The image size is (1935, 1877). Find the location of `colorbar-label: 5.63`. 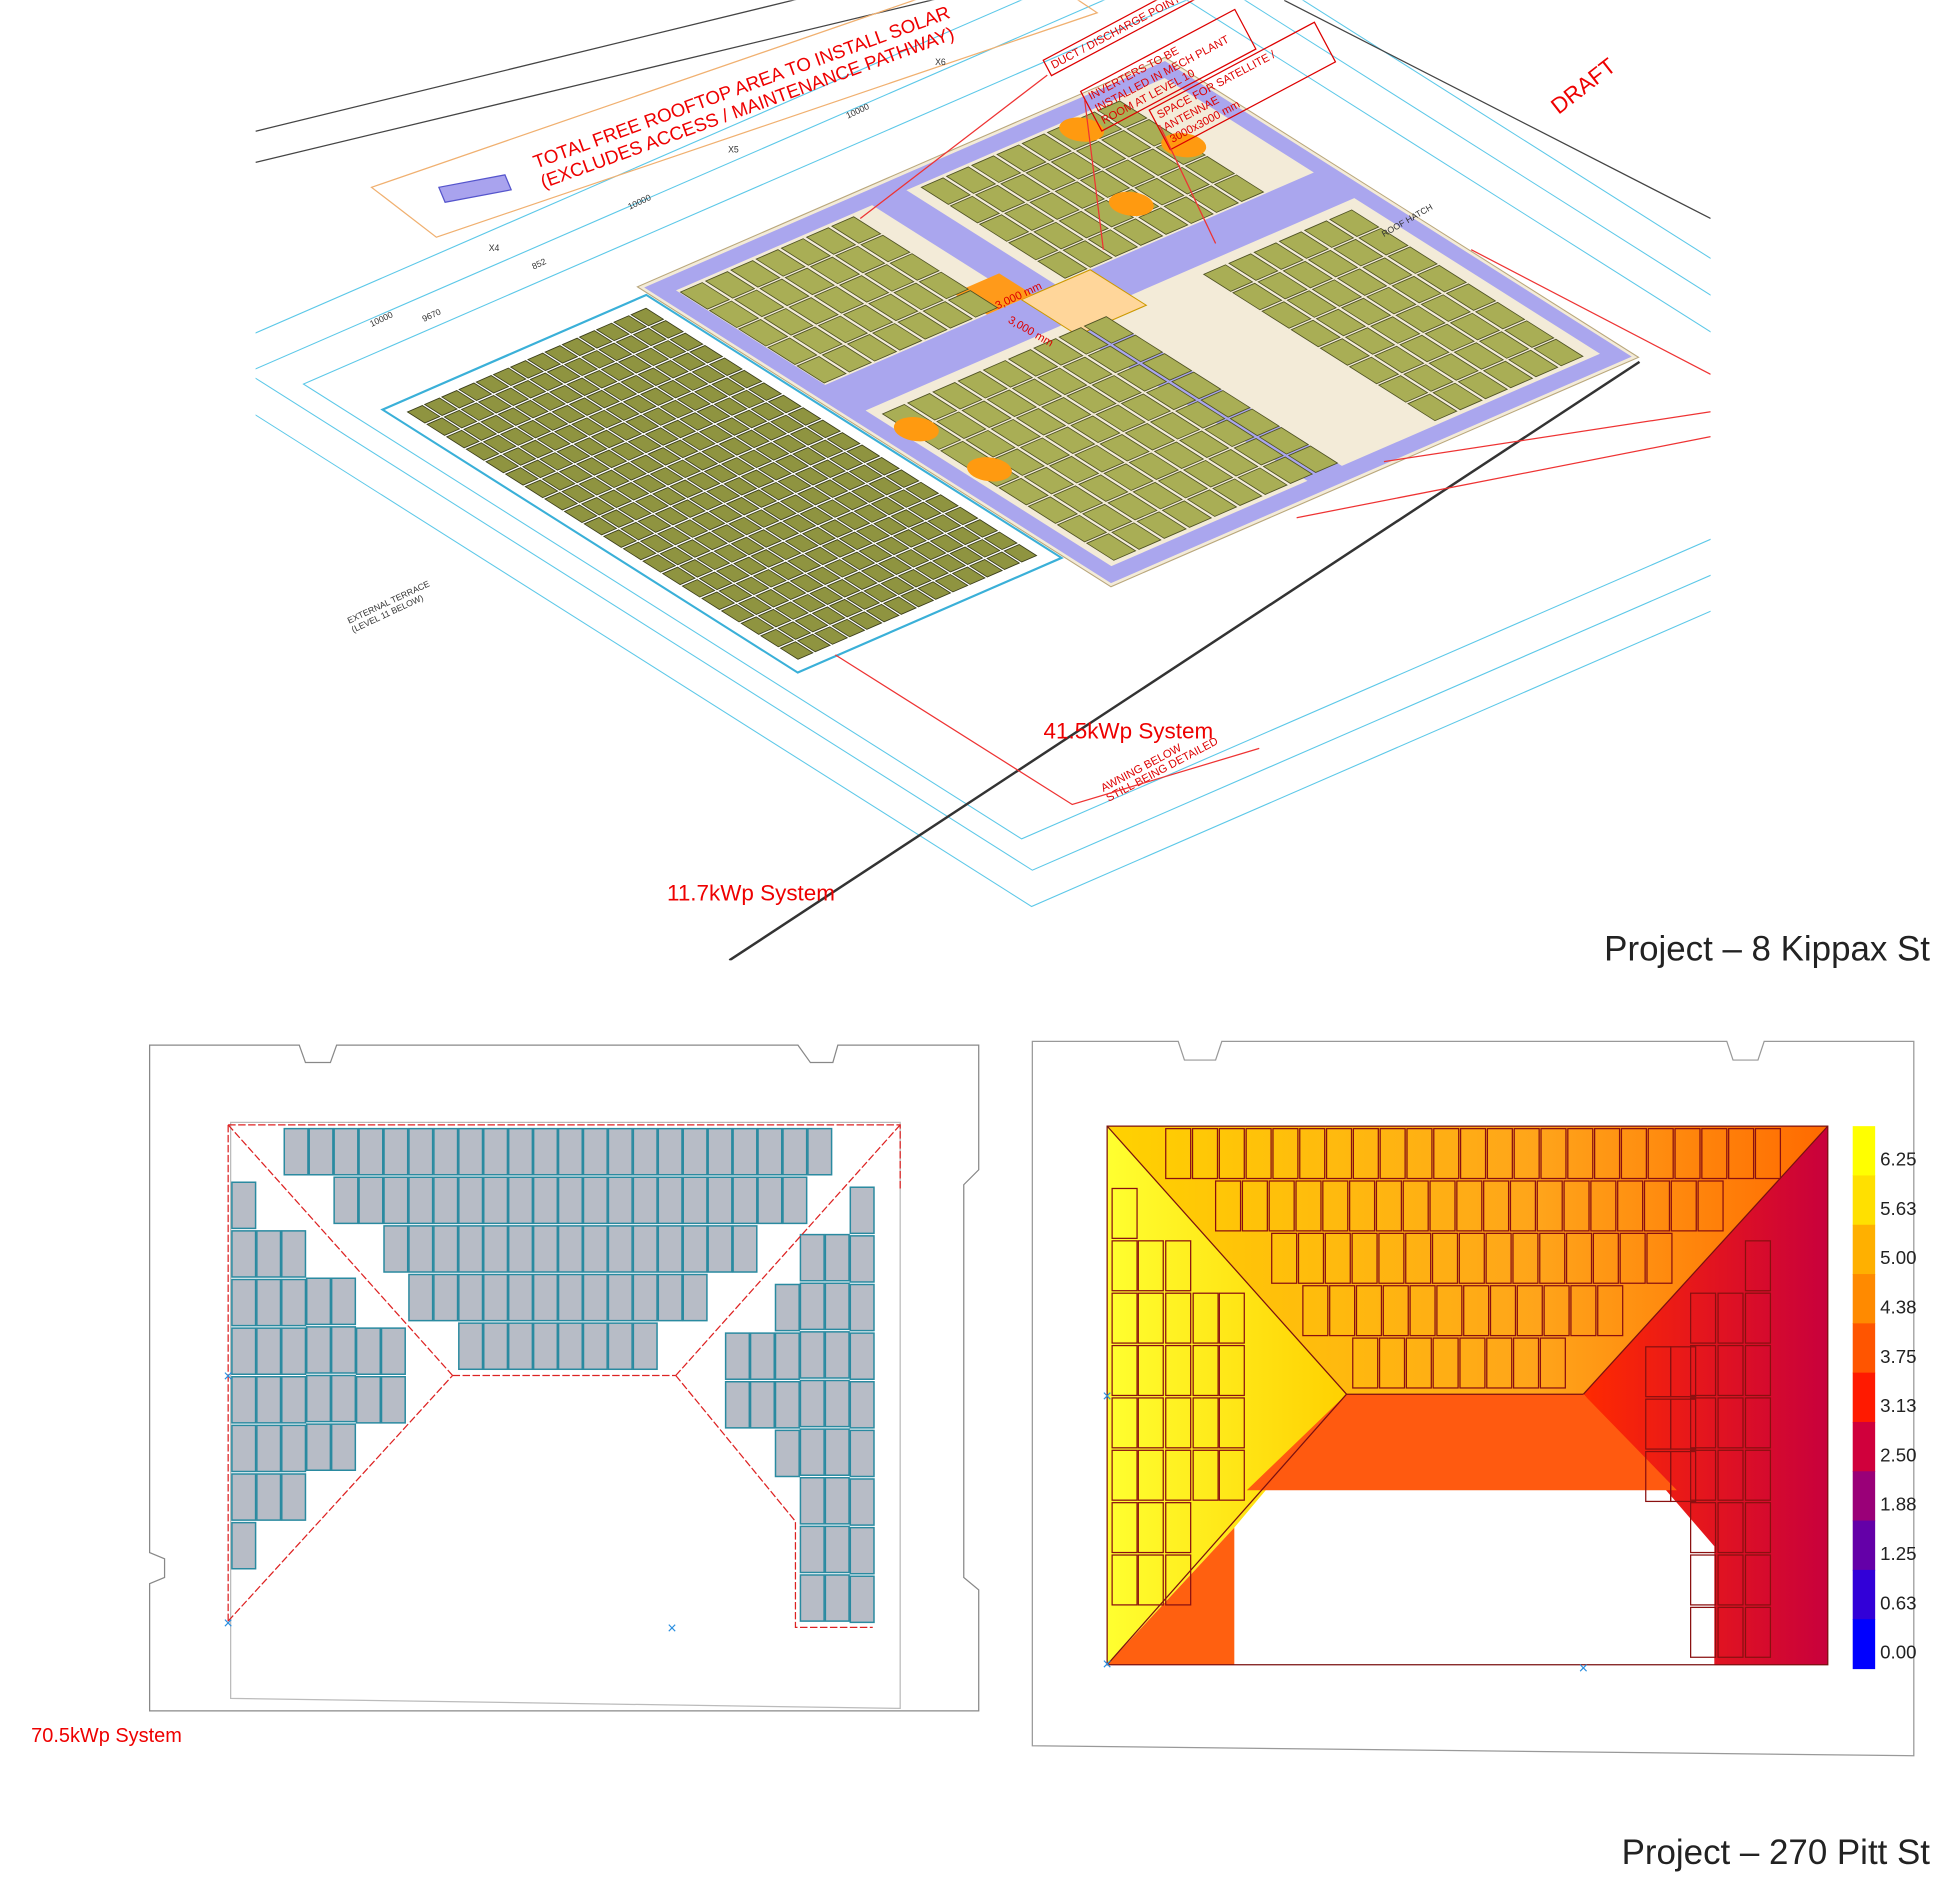

colorbar-label: 5.63 is located at coordinates (1898, 1208).